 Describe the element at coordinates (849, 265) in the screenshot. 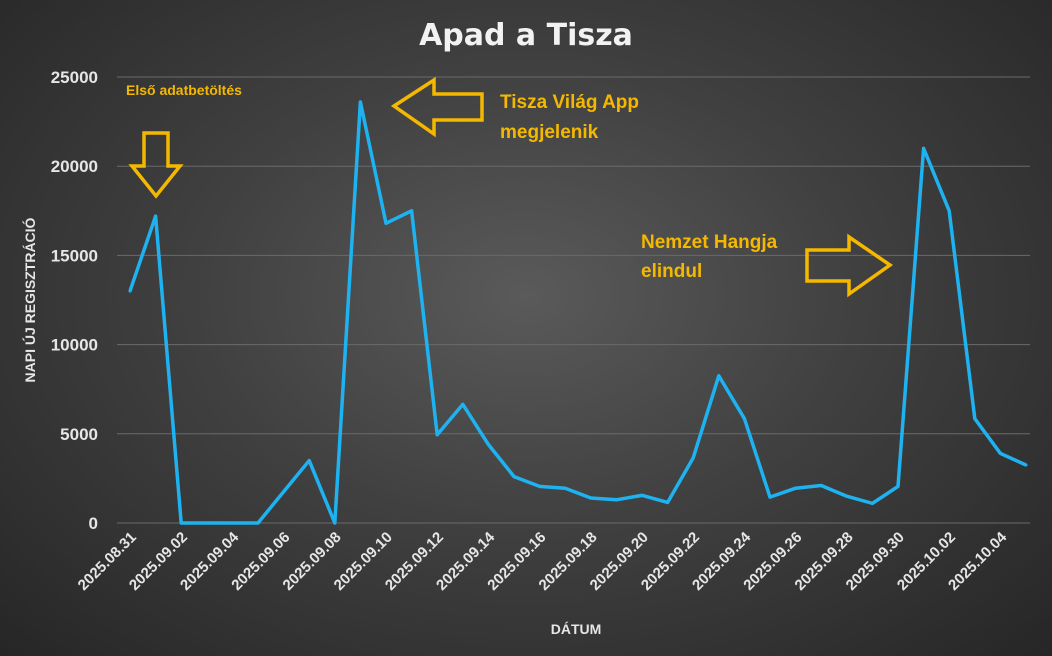

I see `right-arrow-icon` at that location.